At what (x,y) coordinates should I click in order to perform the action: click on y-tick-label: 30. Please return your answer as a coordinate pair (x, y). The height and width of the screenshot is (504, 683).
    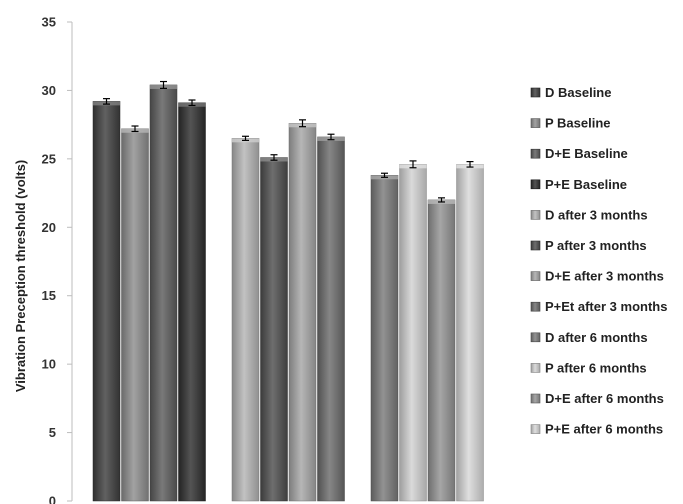
    Looking at the image, I should click on (49, 90).